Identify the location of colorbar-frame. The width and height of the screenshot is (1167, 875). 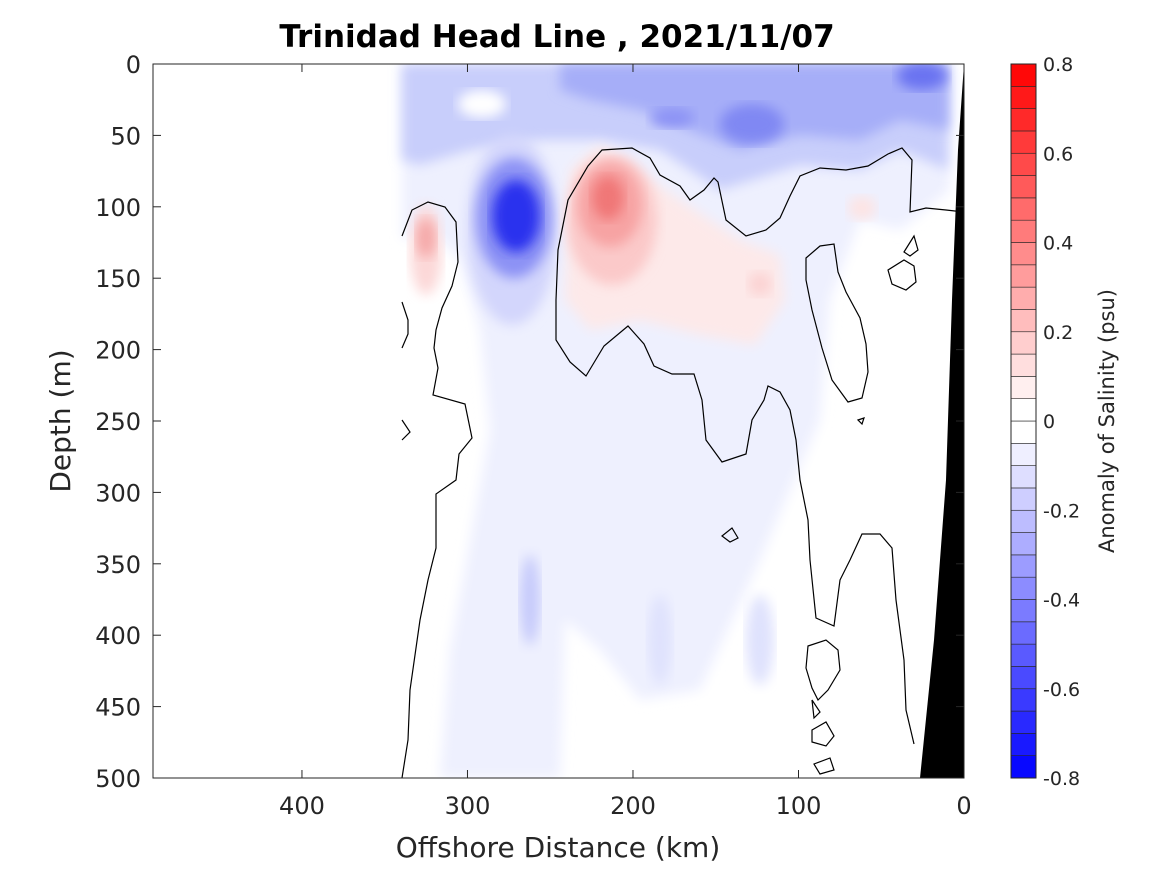
(1023, 421).